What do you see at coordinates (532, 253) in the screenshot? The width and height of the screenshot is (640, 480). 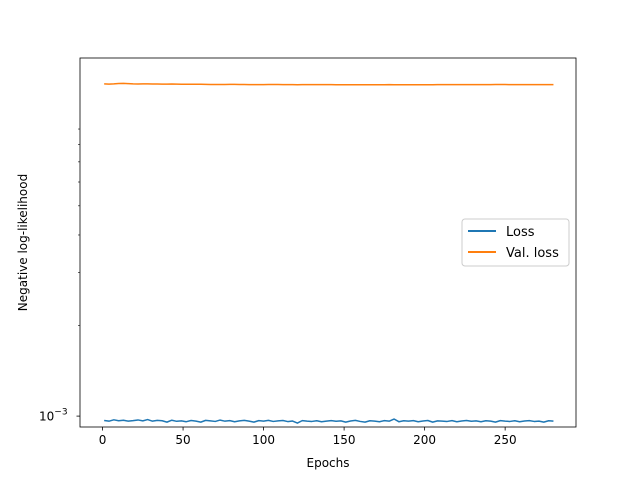 I see `legend-label-val-loss: Val. loss` at bounding box center [532, 253].